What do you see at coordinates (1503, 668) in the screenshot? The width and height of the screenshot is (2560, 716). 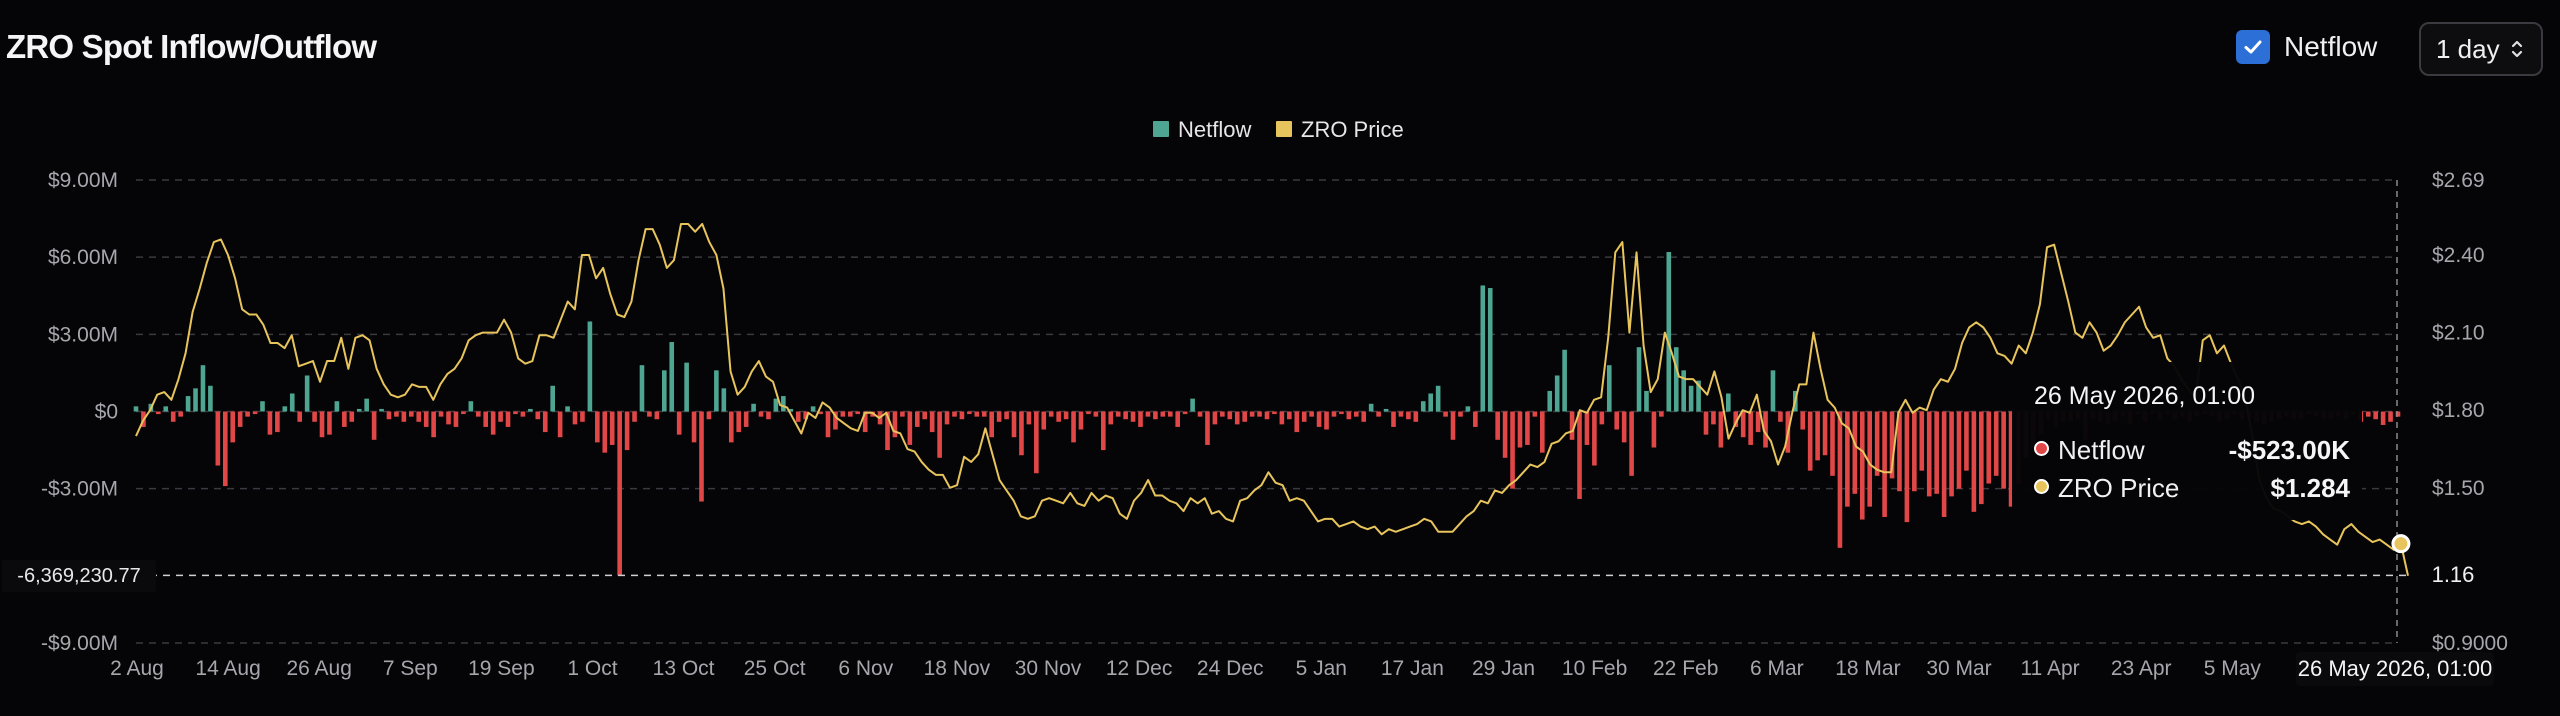 I see `x-tick-label: 29 Jan` at bounding box center [1503, 668].